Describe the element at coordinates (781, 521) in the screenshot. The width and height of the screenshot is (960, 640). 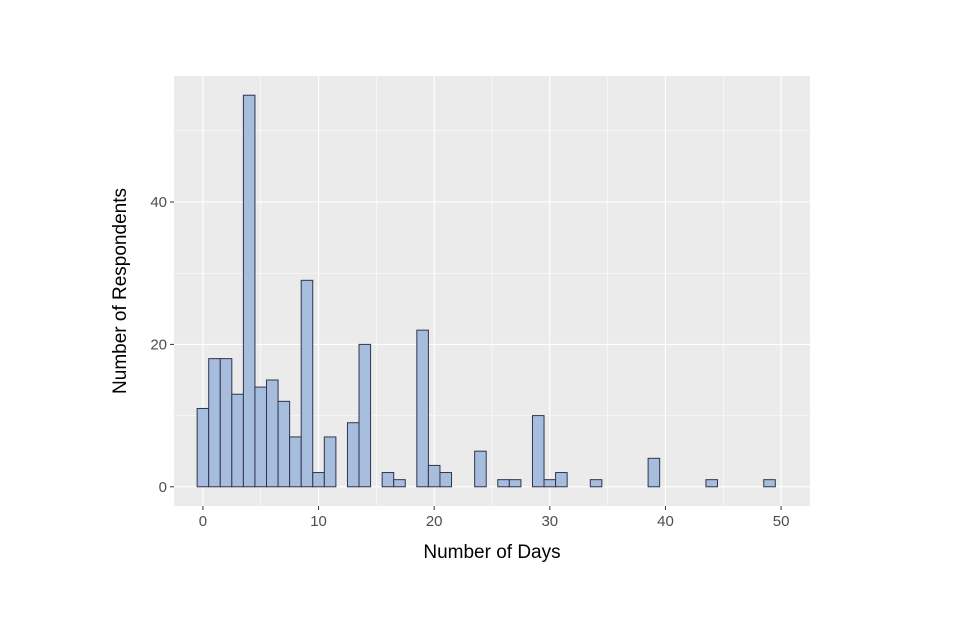
I see `x-tick-label: 50` at that location.